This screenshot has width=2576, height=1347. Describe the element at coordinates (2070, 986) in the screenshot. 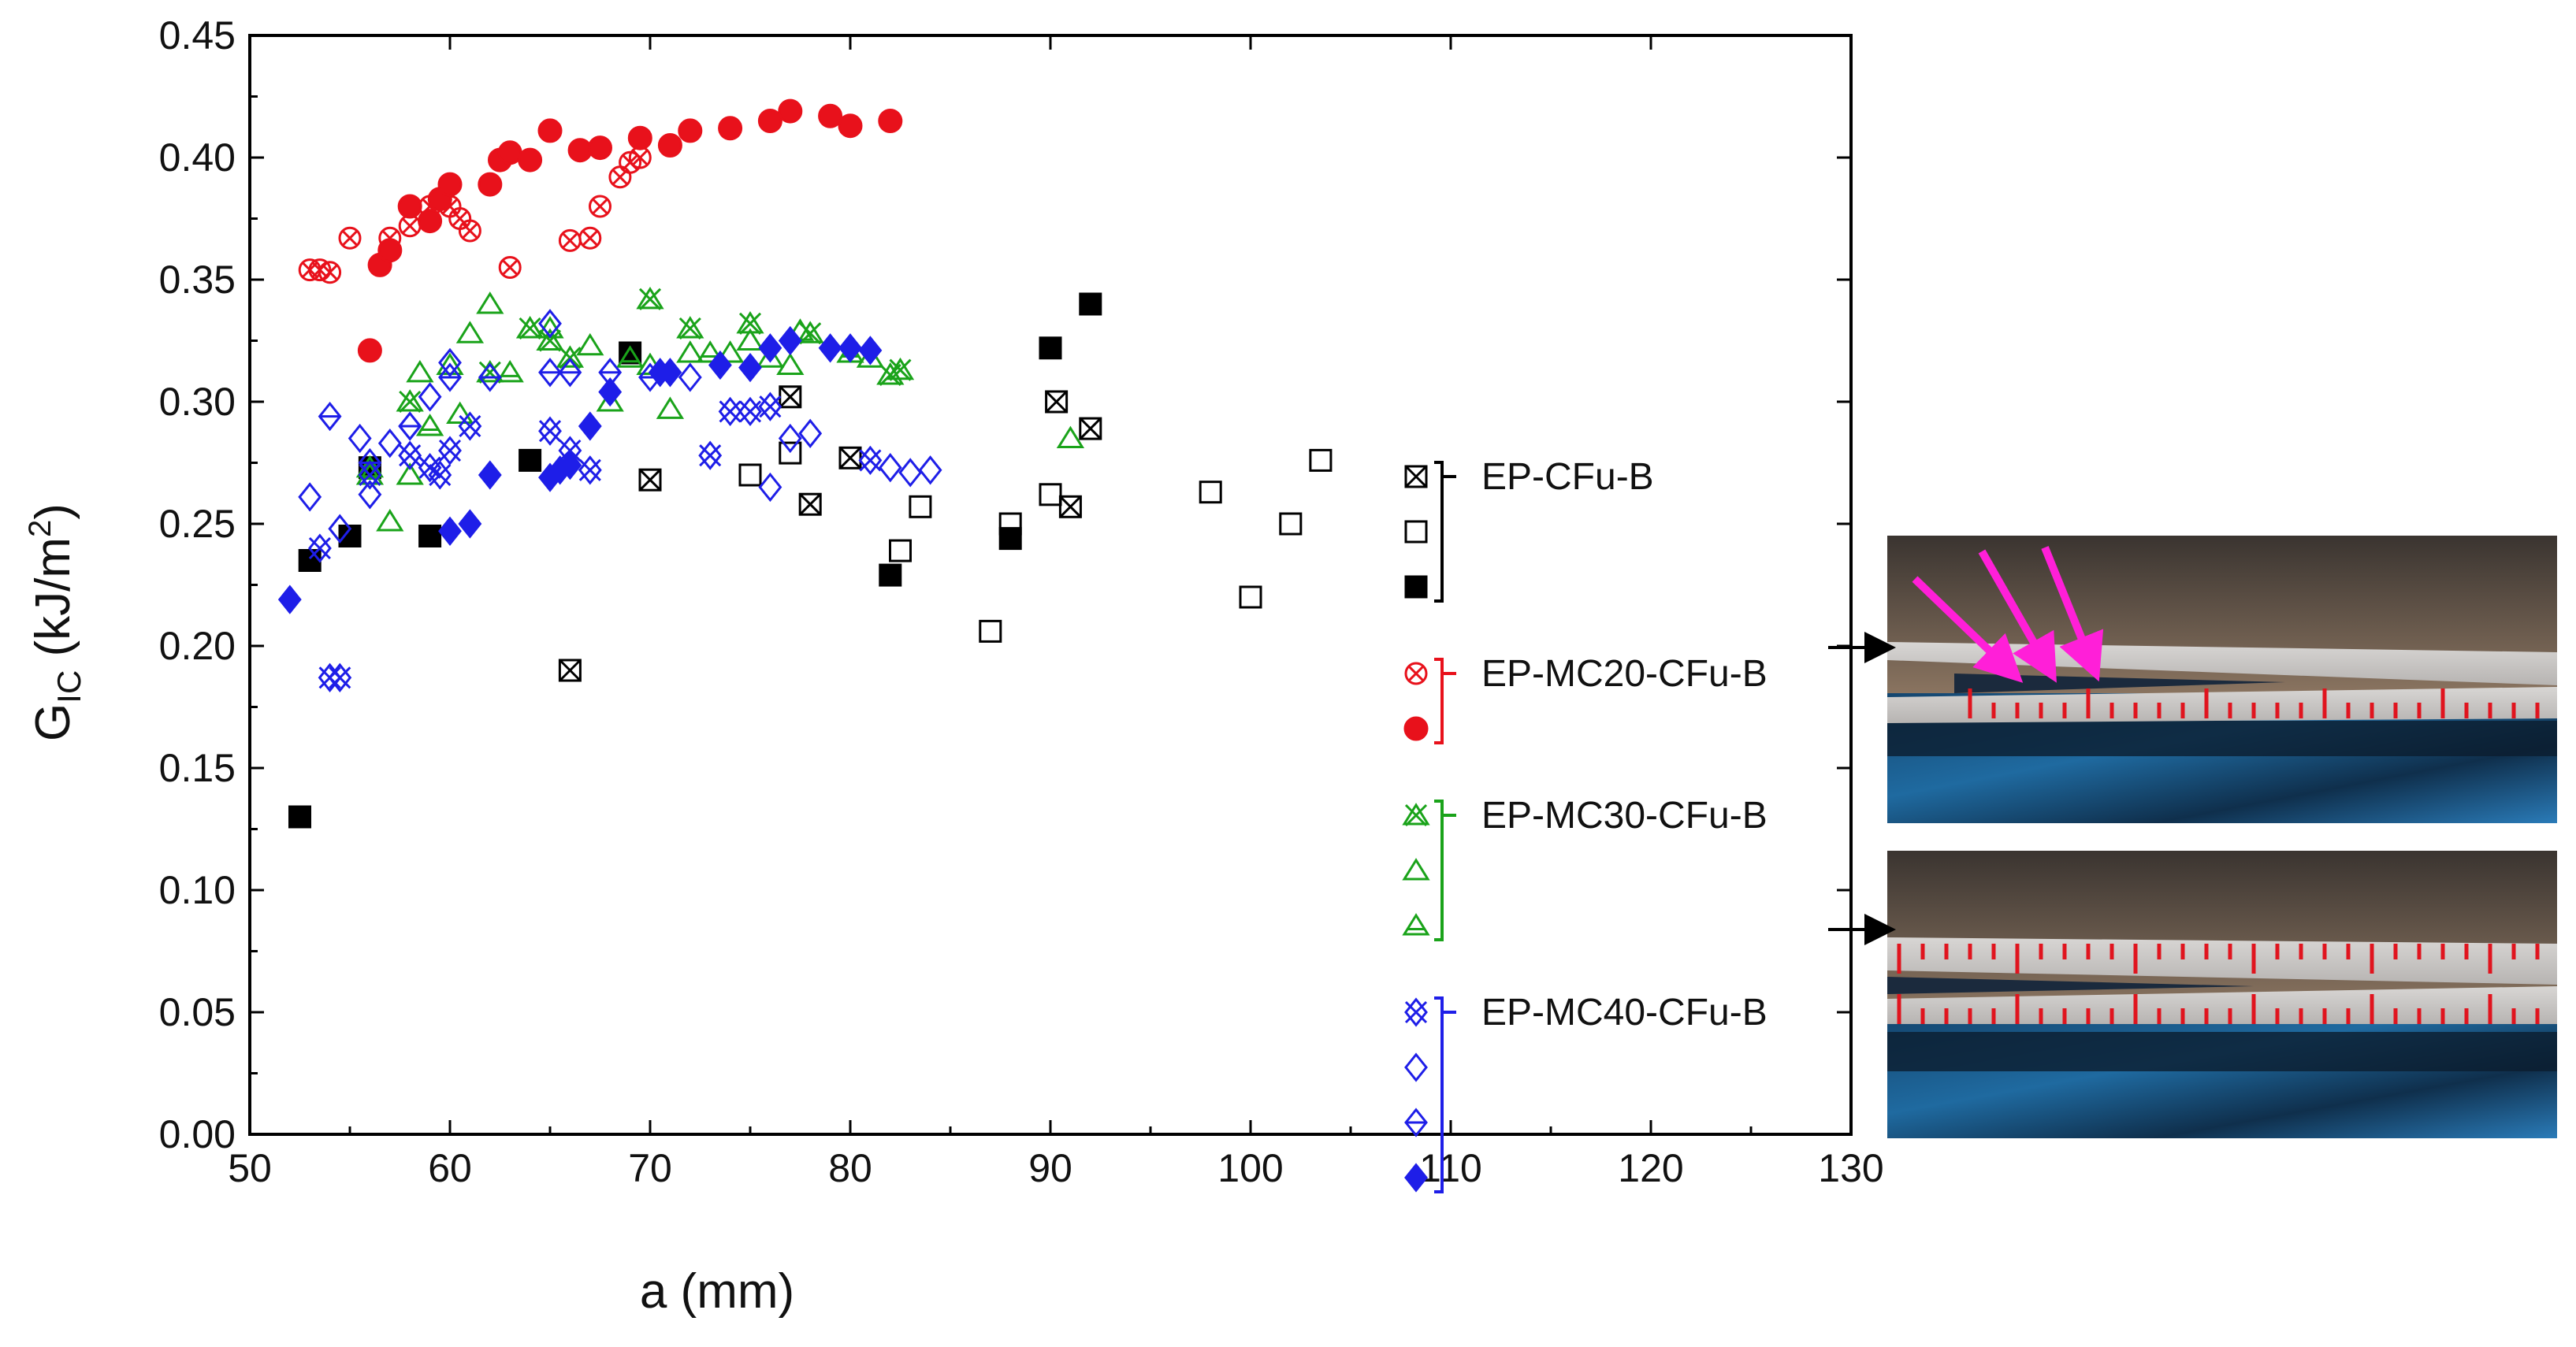

I see `specimen-crack-bottom` at that location.